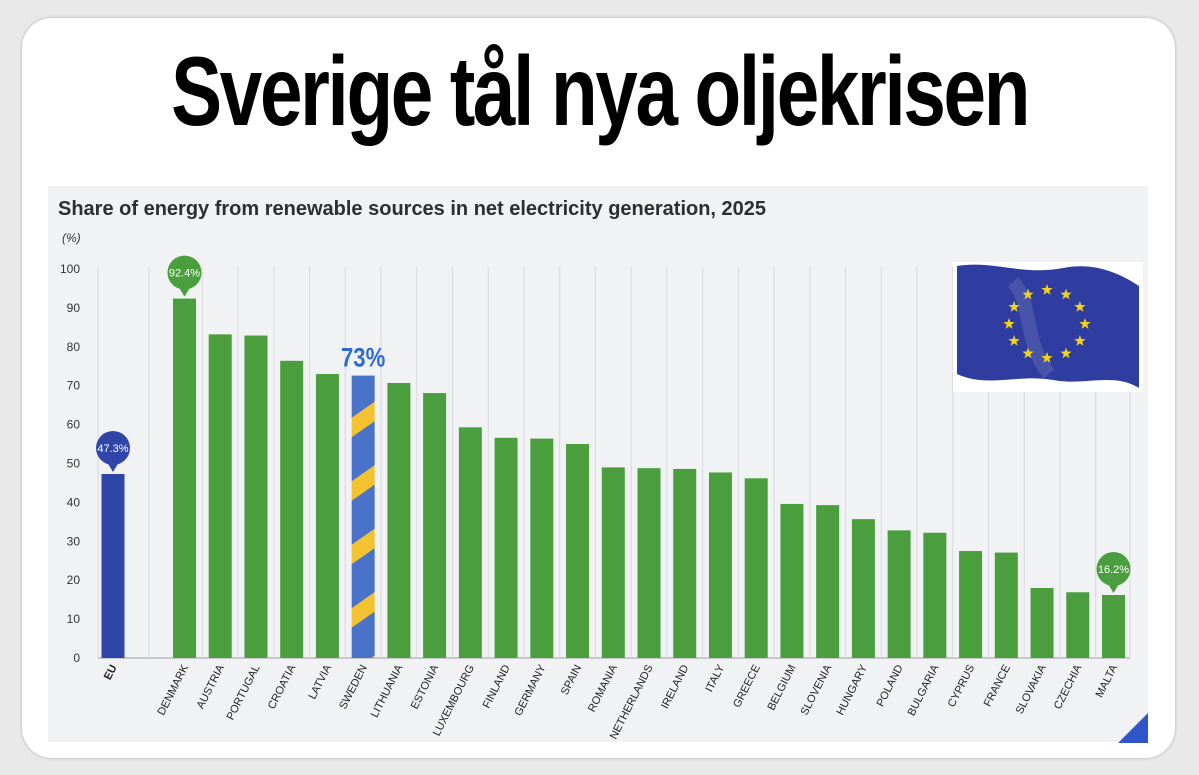 The width and height of the screenshot is (1199, 775). What do you see at coordinates (113, 566) in the screenshot?
I see `bar-eu` at bounding box center [113, 566].